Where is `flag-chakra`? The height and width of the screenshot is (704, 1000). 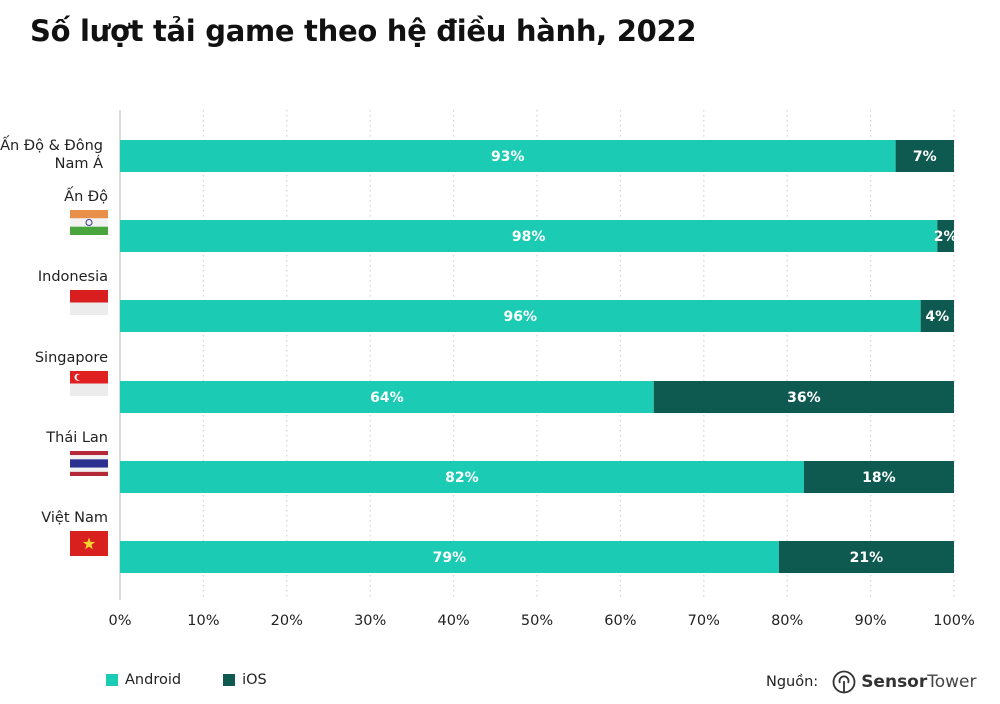
flag-chakra is located at coordinates (89, 222).